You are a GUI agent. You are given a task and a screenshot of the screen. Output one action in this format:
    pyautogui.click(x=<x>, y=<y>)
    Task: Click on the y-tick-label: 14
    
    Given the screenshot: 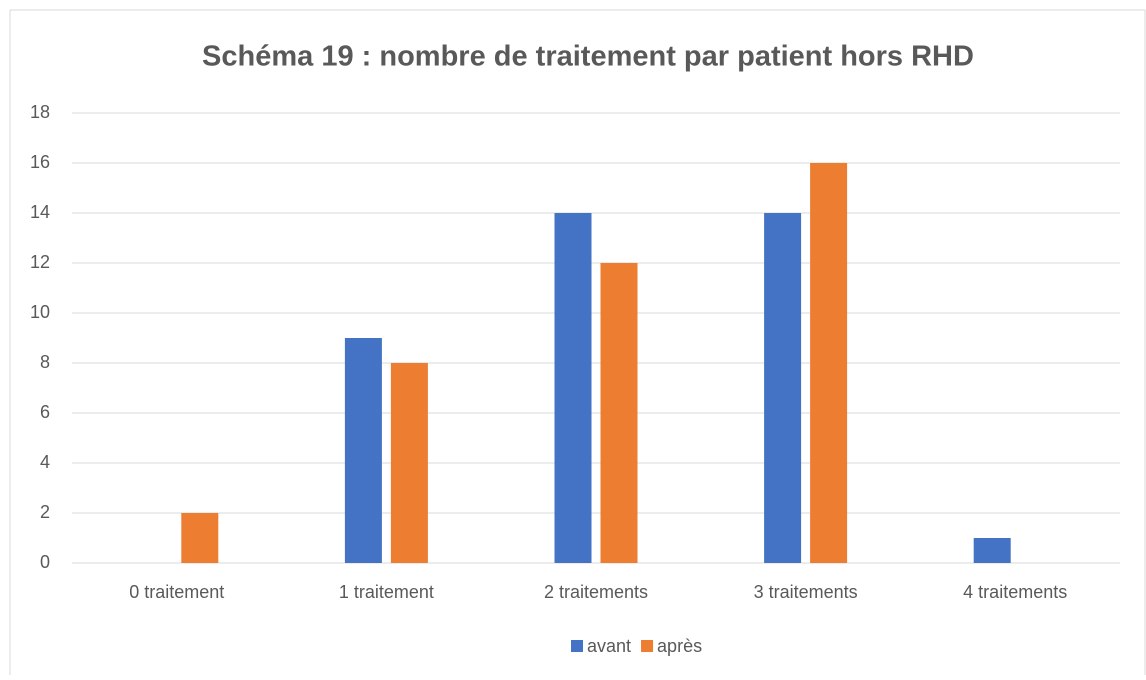 What is the action you would take?
    pyautogui.click(x=40, y=212)
    